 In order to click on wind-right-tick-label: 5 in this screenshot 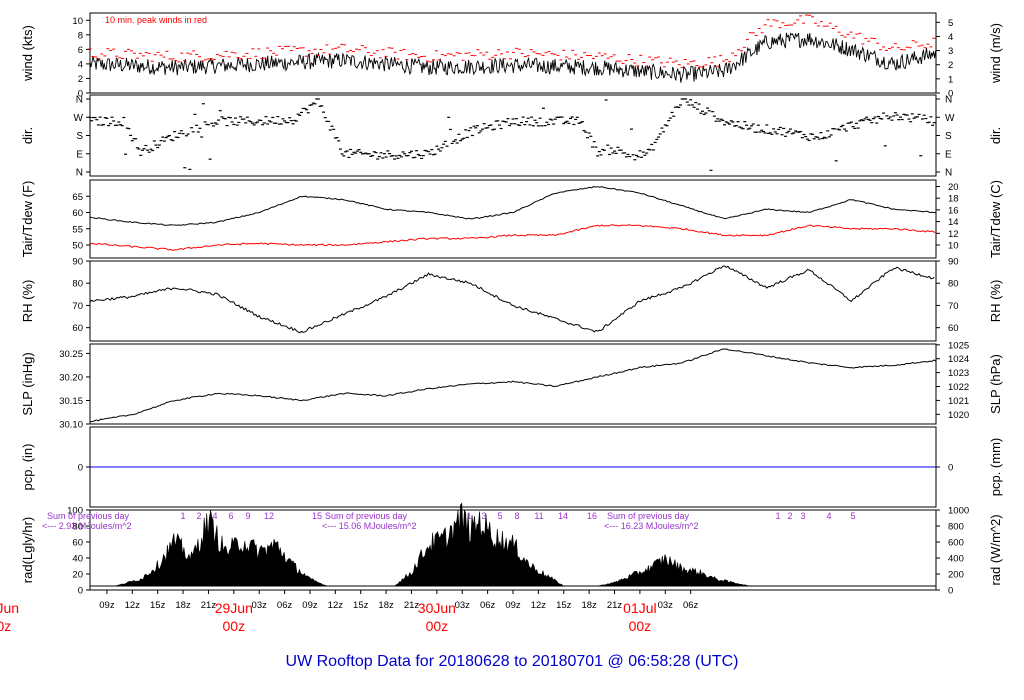, I will do `click(950, 23)`.